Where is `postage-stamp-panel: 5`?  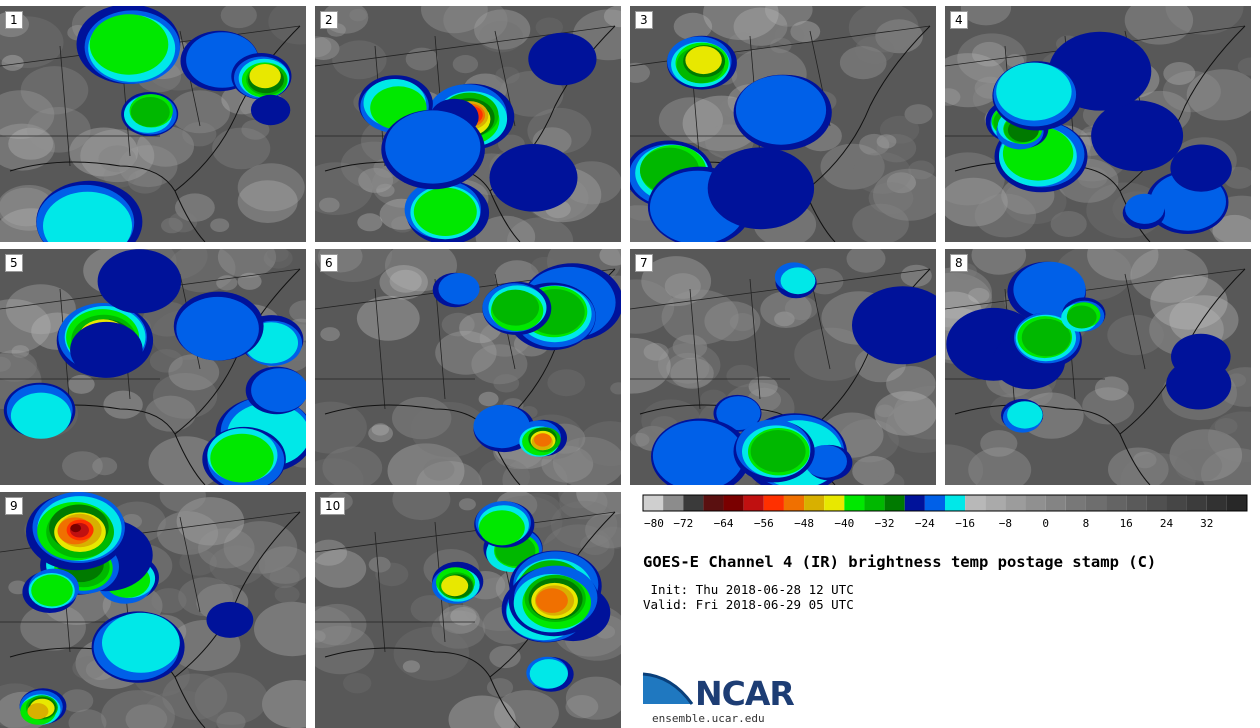 postage-stamp-panel: 5 is located at coordinates (153, 367).